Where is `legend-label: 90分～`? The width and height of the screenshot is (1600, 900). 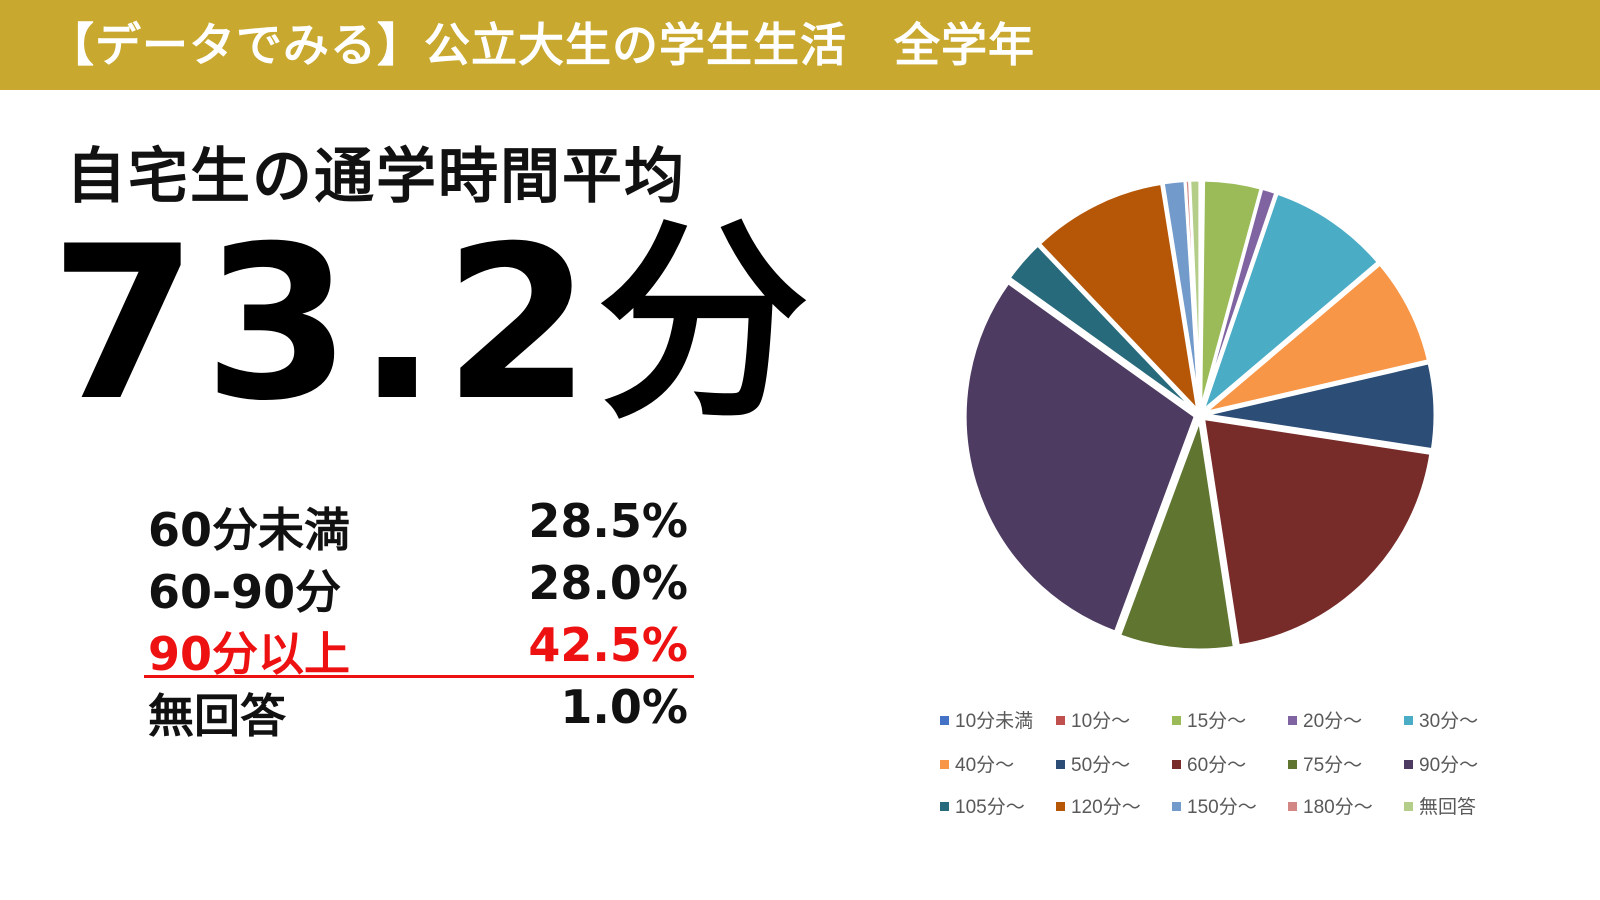
legend-label: 90分～ is located at coordinates (1449, 765).